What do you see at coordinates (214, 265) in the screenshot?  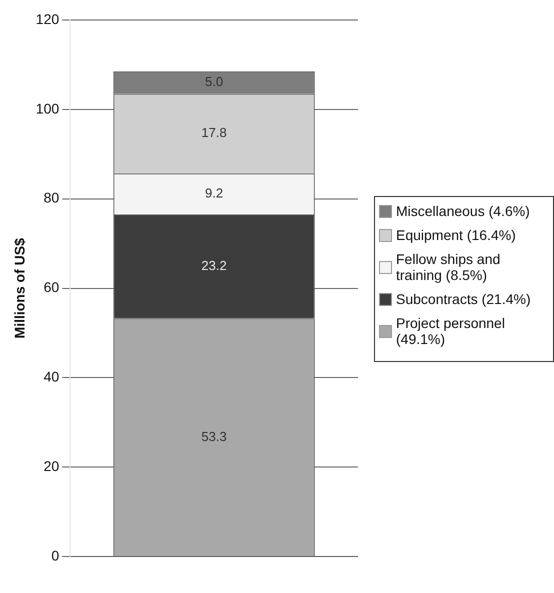 I see `data-label: 23.2` at bounding box center [214, 265].